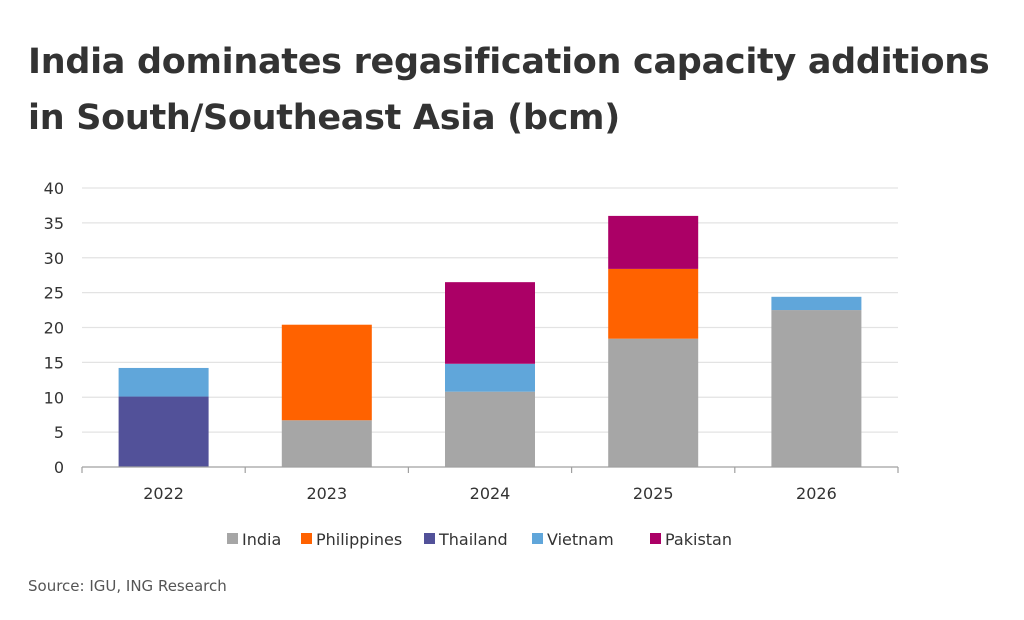 The width and height of the screenshot is (1024, 620). What do you see at coordinates (490, 429) in the screenshot?
I see `bar-segment-india-2024` at bounding box center [490, 429].